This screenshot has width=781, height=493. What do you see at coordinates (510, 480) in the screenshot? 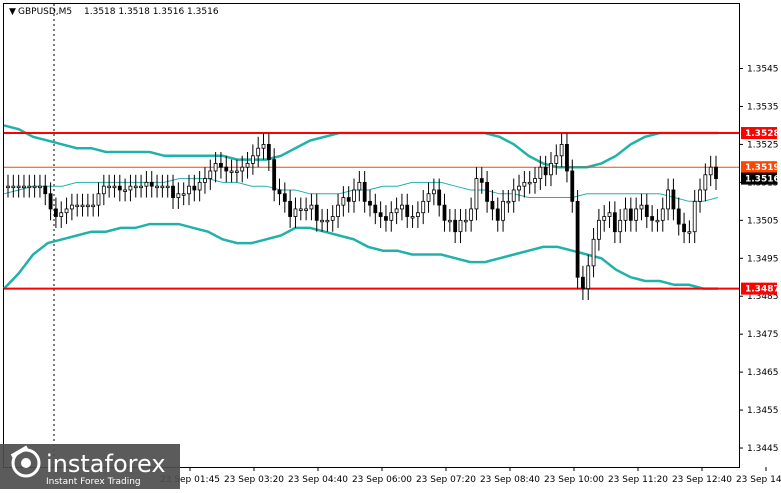
I see `x-tick-label: 23 Sep 08:40` at bounding box center [510, 480].